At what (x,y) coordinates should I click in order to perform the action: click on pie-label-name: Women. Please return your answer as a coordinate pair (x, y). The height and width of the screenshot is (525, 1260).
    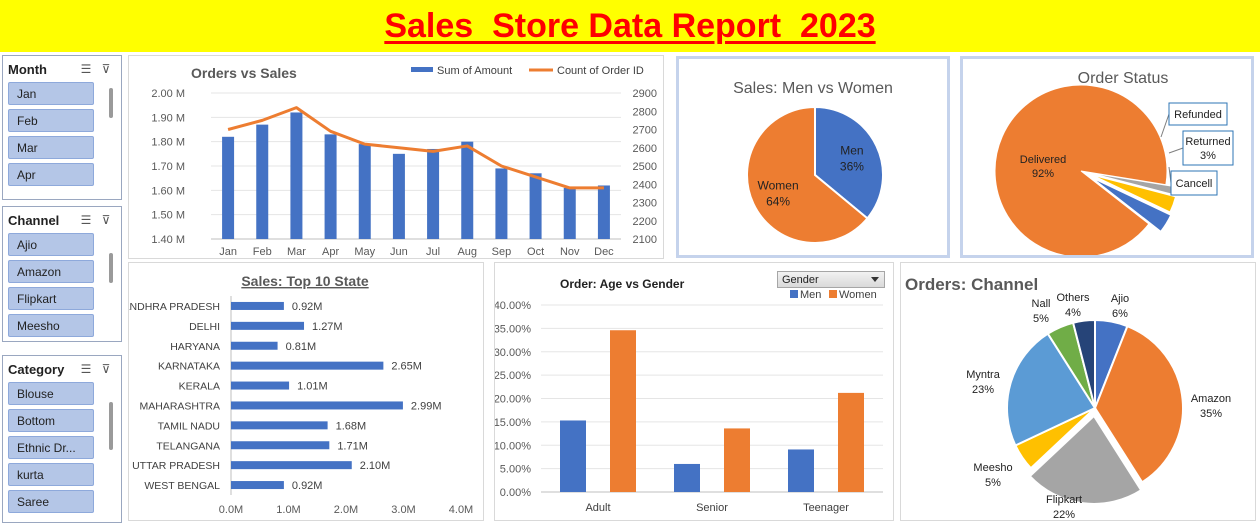
    Looking at the image, I should click on (778, 185).